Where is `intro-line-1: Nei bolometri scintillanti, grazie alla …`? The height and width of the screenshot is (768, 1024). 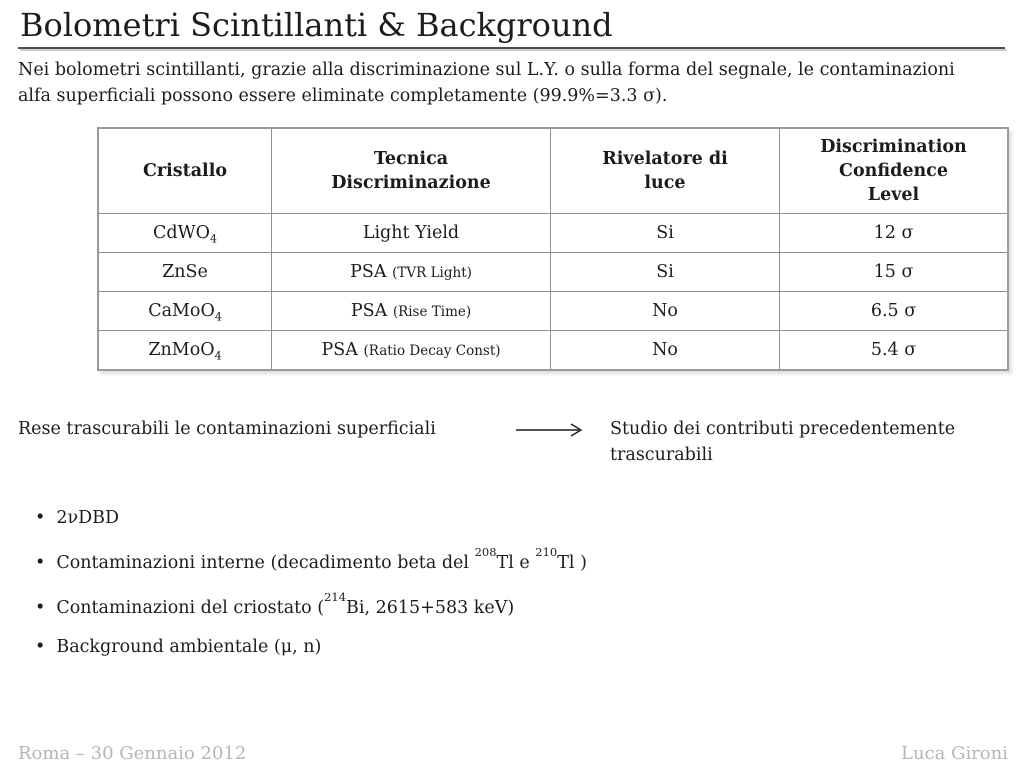
intro-line-1: Nei bolometri scintillanti, grazie alla … is located at coordinates (486, 70).